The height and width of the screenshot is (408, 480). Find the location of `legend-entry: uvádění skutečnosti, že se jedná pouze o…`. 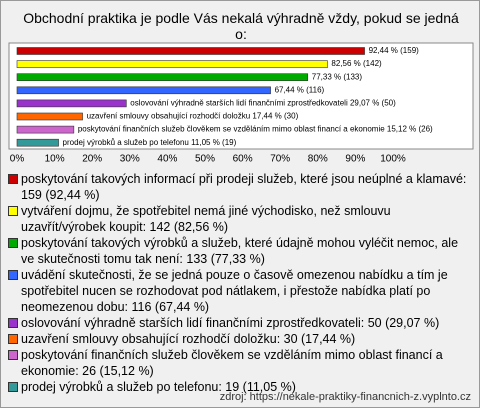

legend-entry: uvádění skutečnosti, že se jedná pouze o… is located at coordinates (240, 291).